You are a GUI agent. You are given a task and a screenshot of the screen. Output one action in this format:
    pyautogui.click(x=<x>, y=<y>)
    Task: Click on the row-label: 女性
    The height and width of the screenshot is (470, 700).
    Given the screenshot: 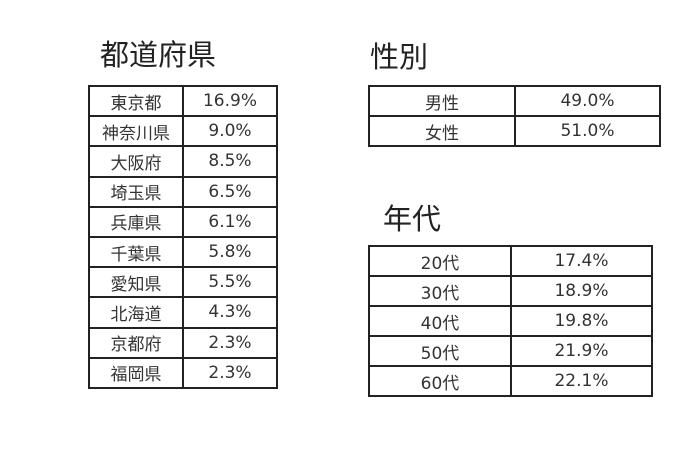 What is the action you would take?
    pyautogui.click(x=442, y=131)
    